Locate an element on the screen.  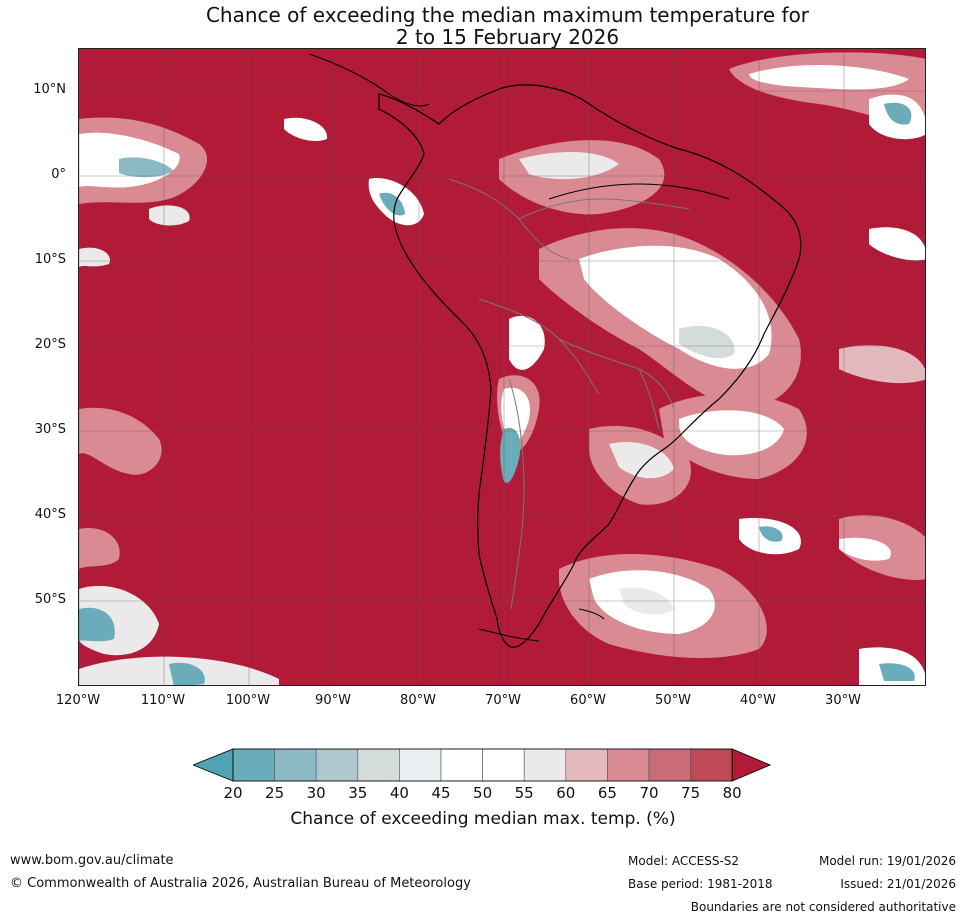
colorbar-outline is located at coordinates (482, 765).